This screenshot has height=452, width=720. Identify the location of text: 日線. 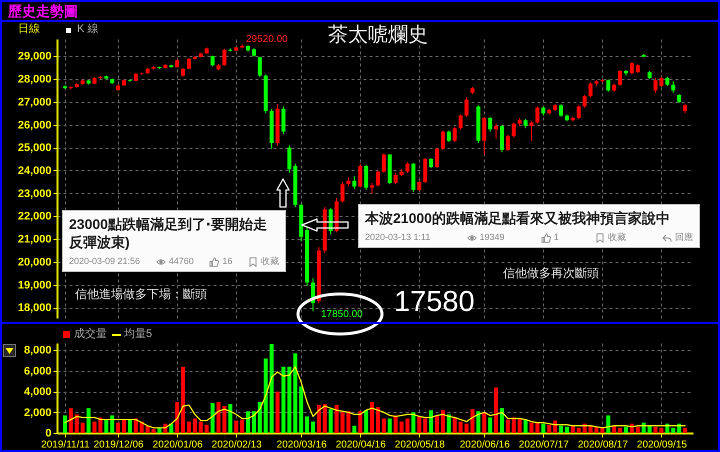
(29, 29).